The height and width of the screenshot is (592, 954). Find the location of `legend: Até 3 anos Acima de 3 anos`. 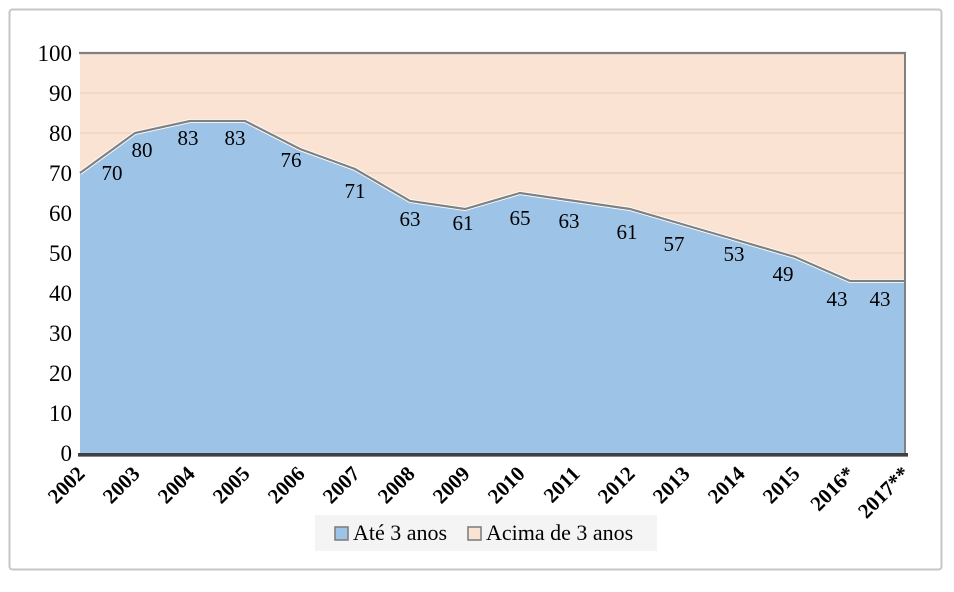

legend: Até 3 anos Acima de 3 anos is located at coordinates (486, 533).